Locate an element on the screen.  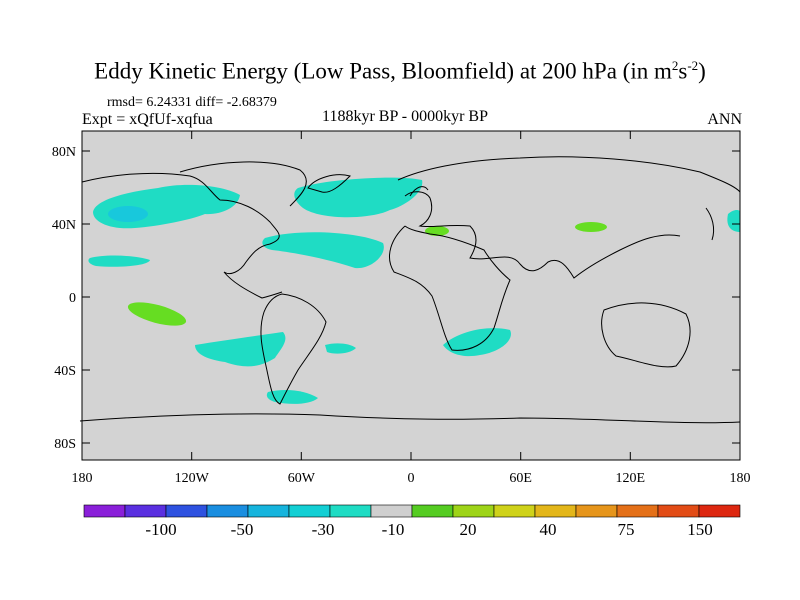
australia-coast is located at coordinates (646, 335).